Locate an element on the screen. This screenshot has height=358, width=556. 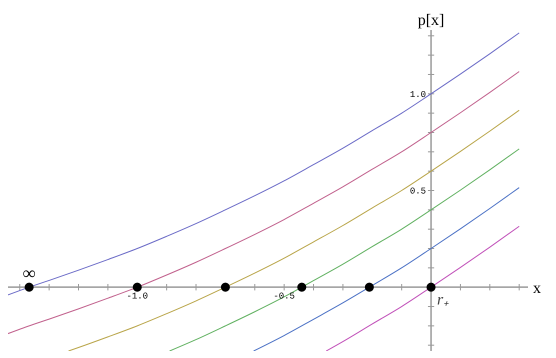
annotation: r₊ is located at coordinates (443, 300).